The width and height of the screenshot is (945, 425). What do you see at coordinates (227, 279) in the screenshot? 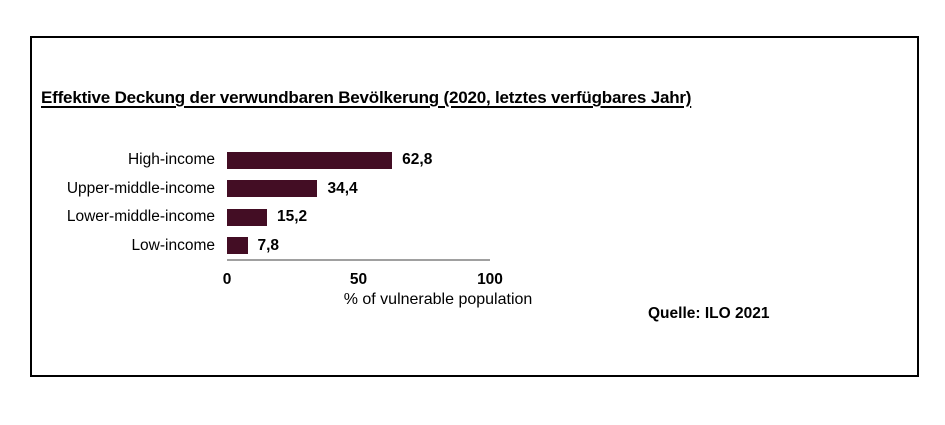
I see `x-axis-tick-label: 0` at bounding box center [227, 279].